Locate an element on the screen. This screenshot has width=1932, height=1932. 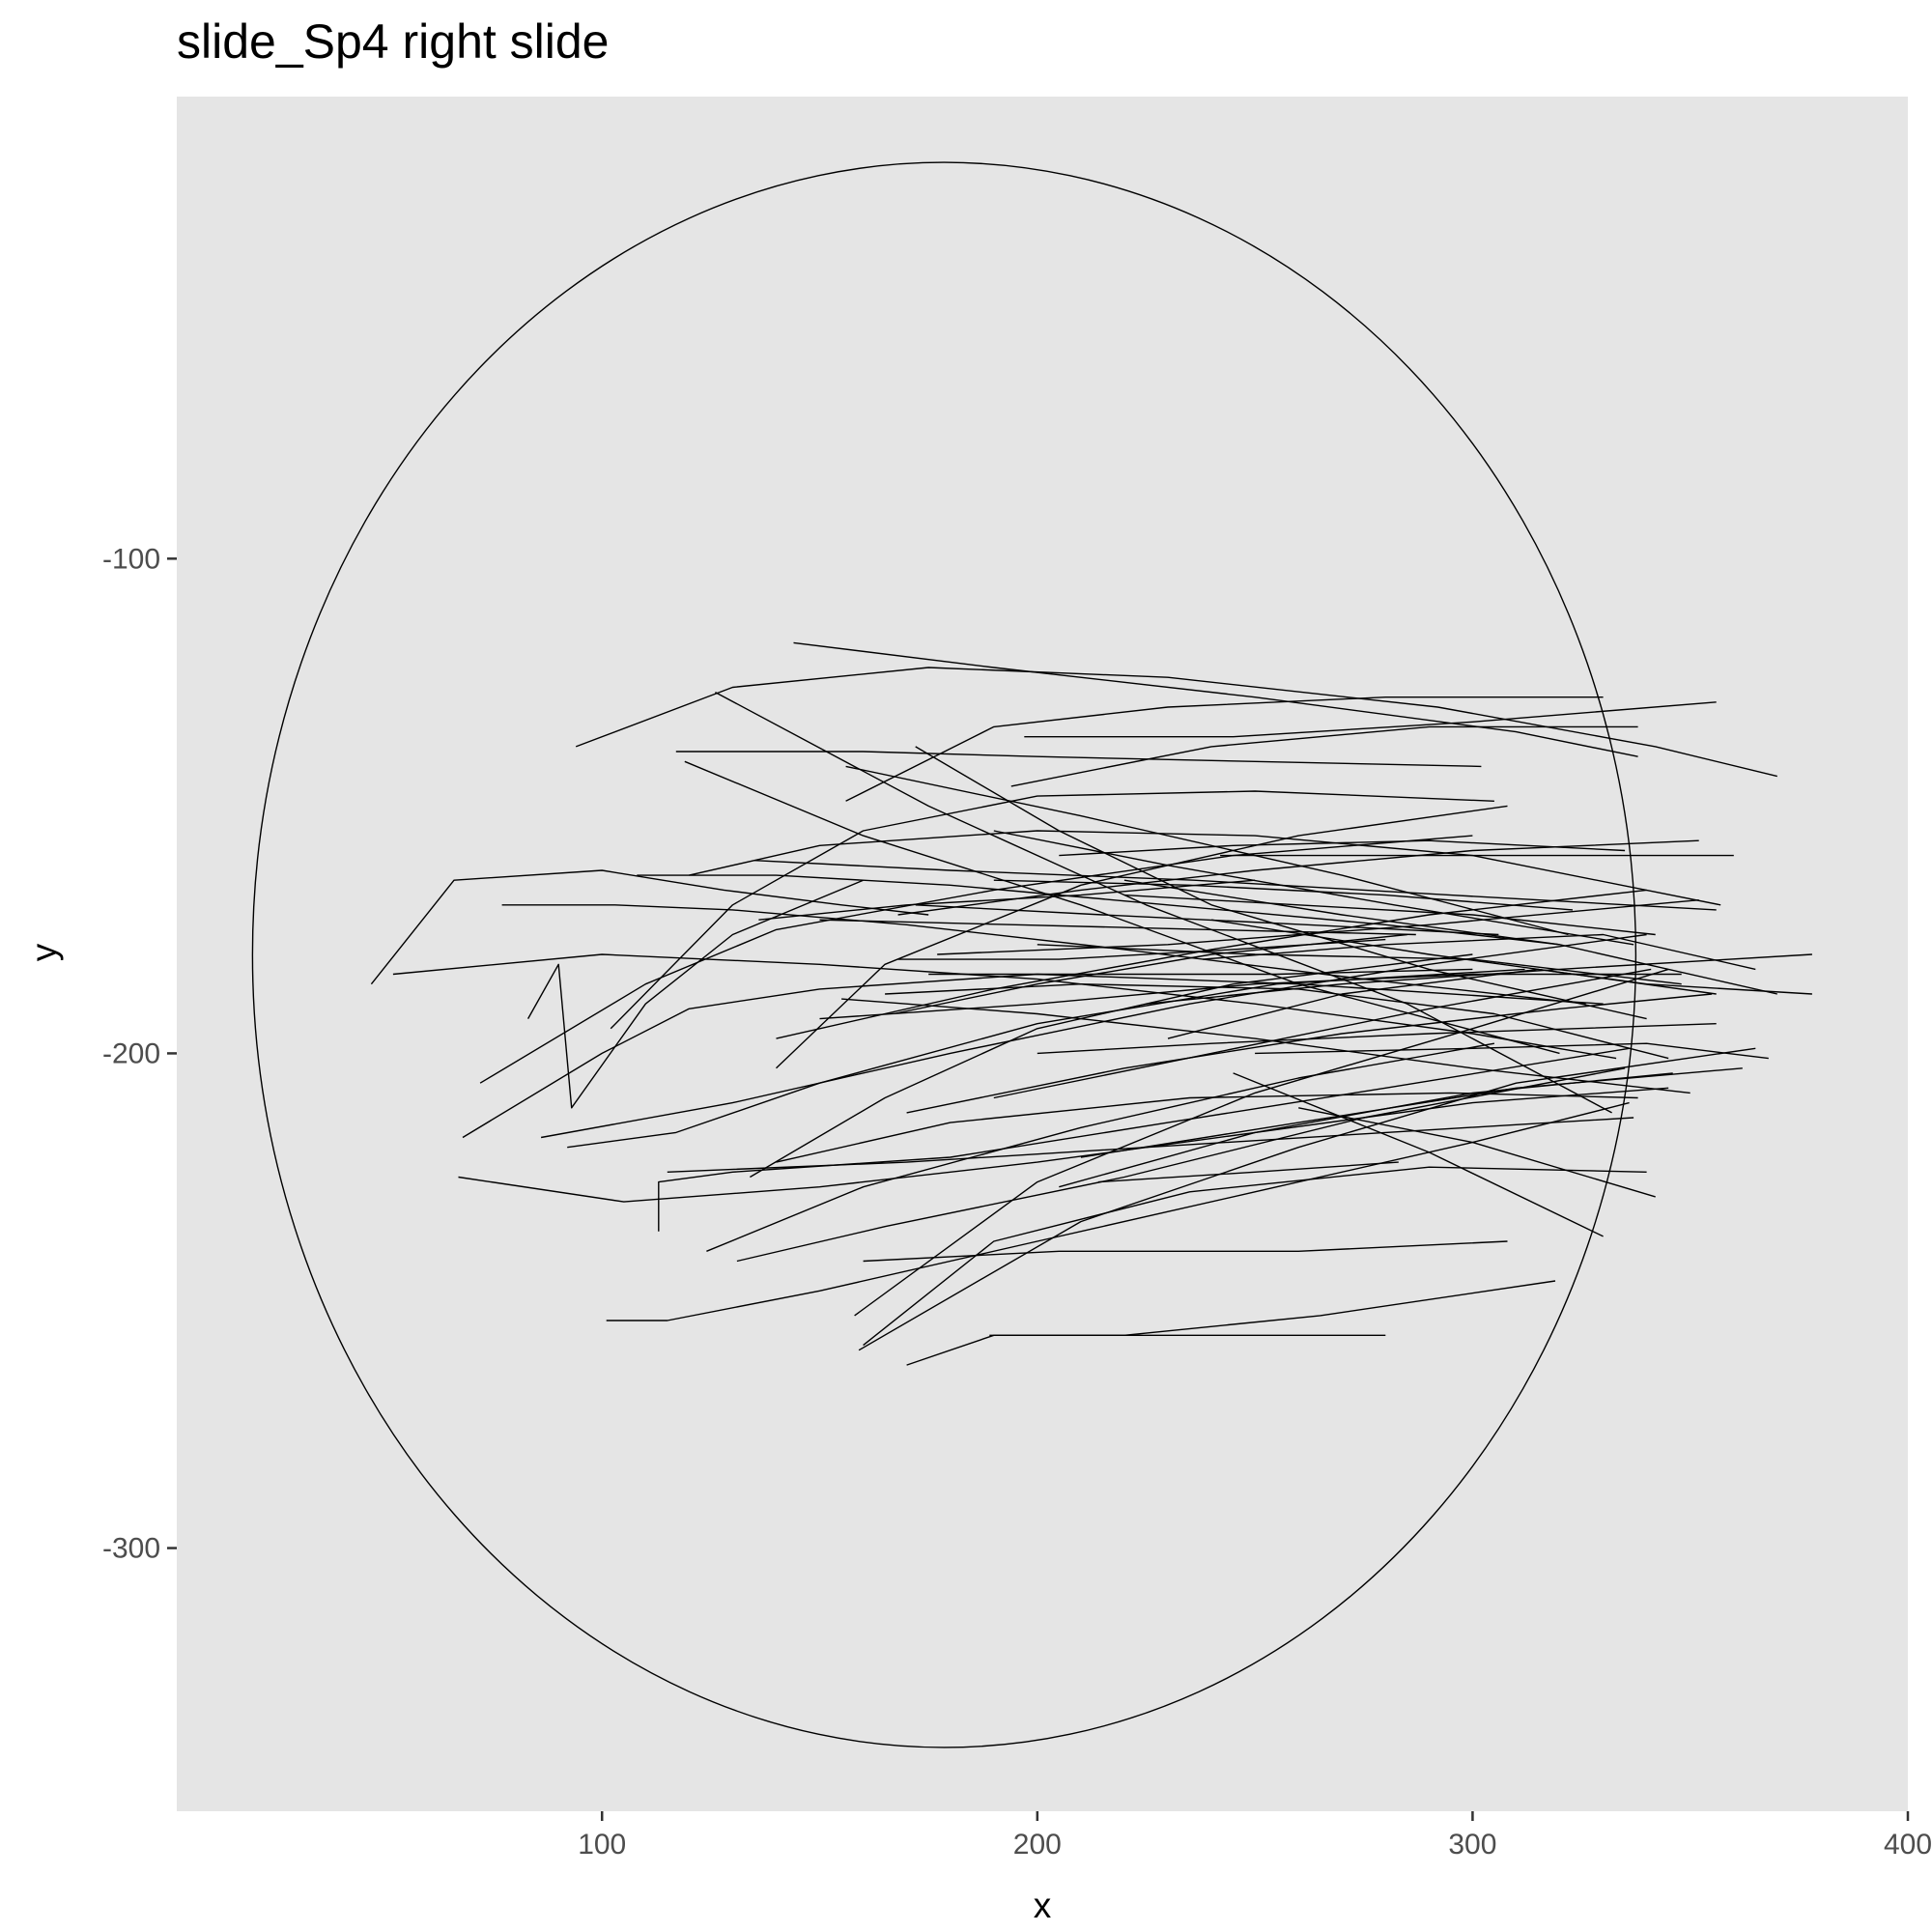
y-axis-title: y is located at coordinates (44, 952).